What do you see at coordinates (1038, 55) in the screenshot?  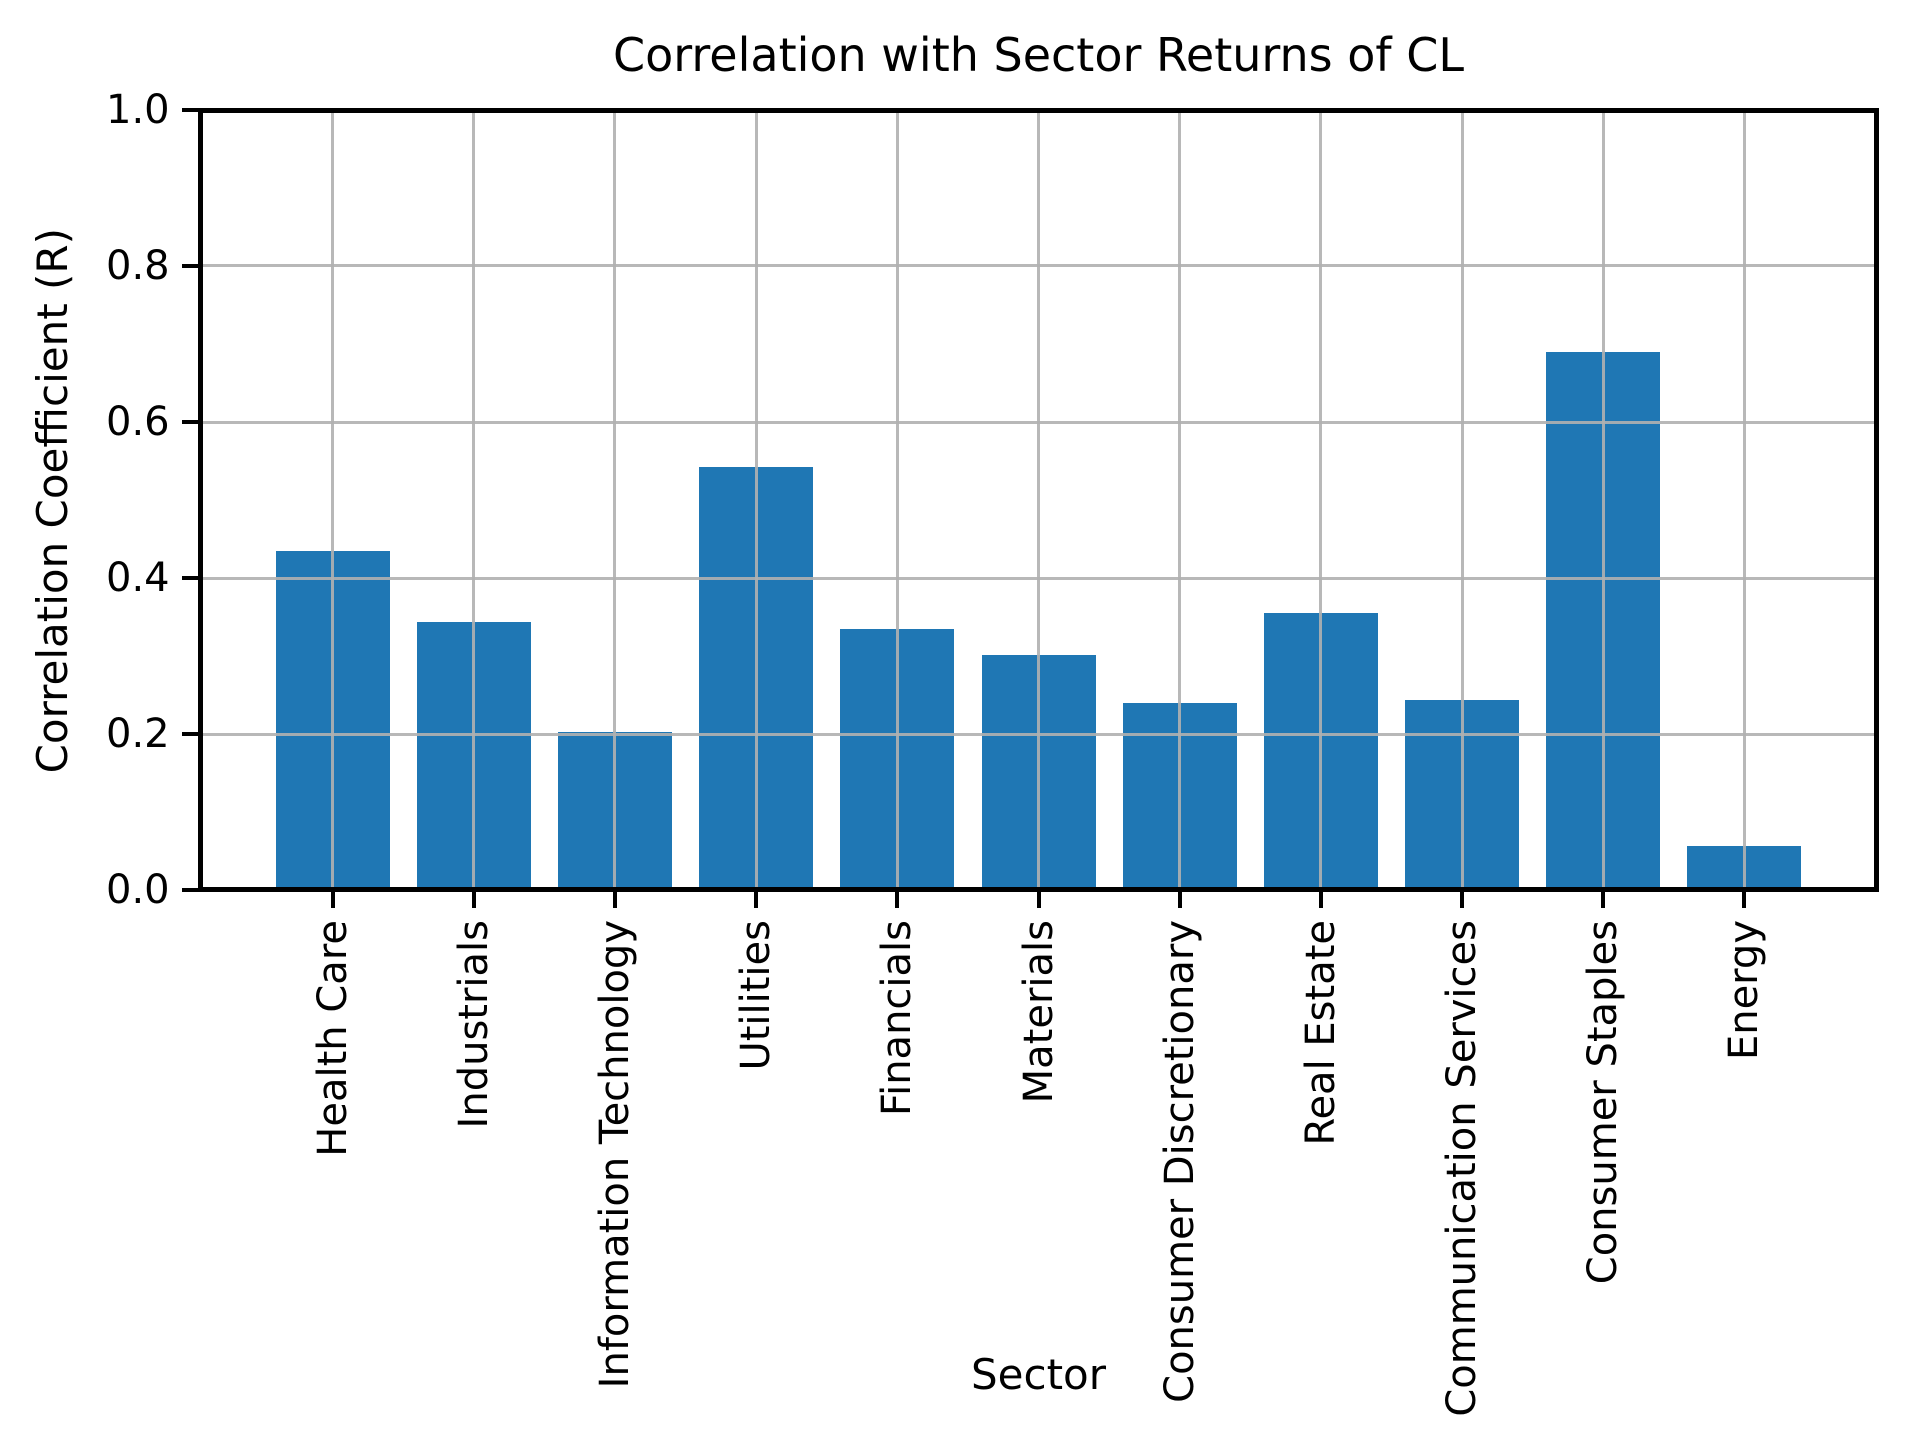 I see `chart-title: Correlation with Sector Returns of CL` at bounding box center [1038, 55].